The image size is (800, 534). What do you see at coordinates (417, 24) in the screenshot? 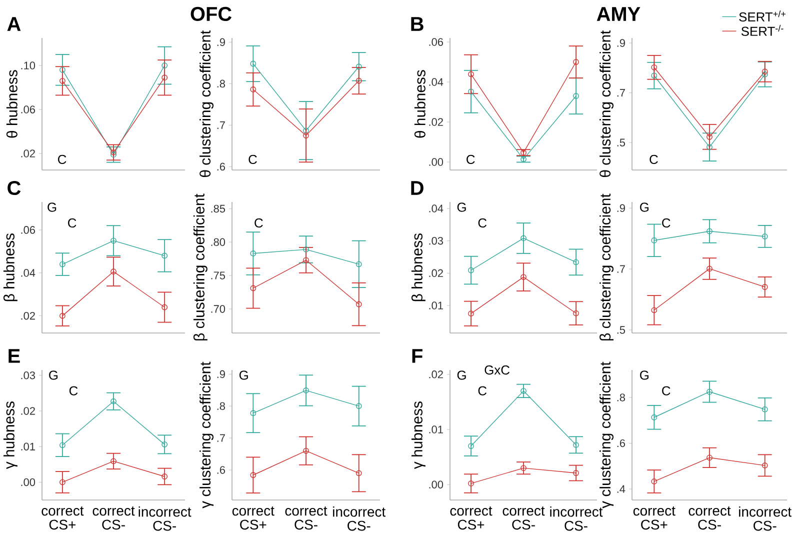
I see `text: B` at bounding box center [417, 24].